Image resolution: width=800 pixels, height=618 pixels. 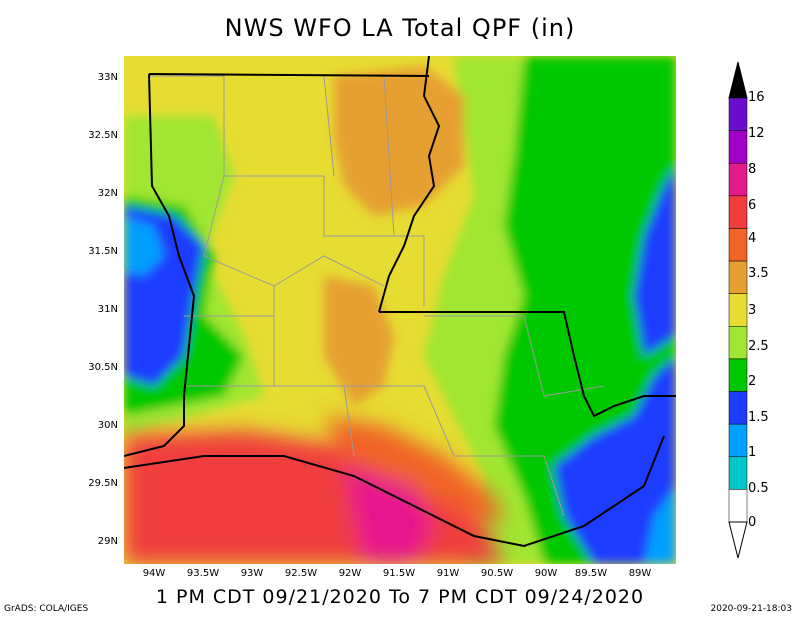 I want to click on x-tick-label: 90.5W, so click(x=497, y=573).